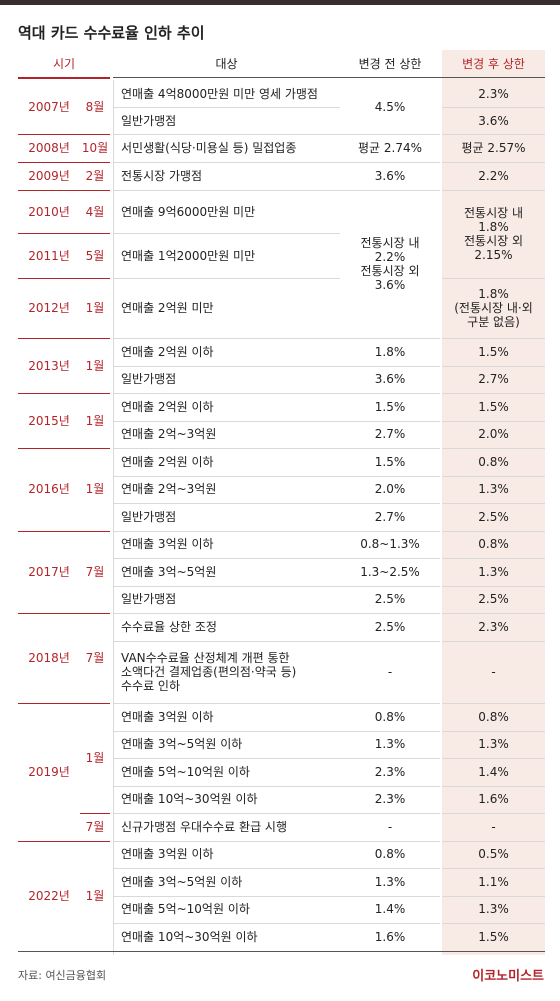  Describe the element at coordinates (49, 211) in the screenshot. I see `year: 2010년` at that location.